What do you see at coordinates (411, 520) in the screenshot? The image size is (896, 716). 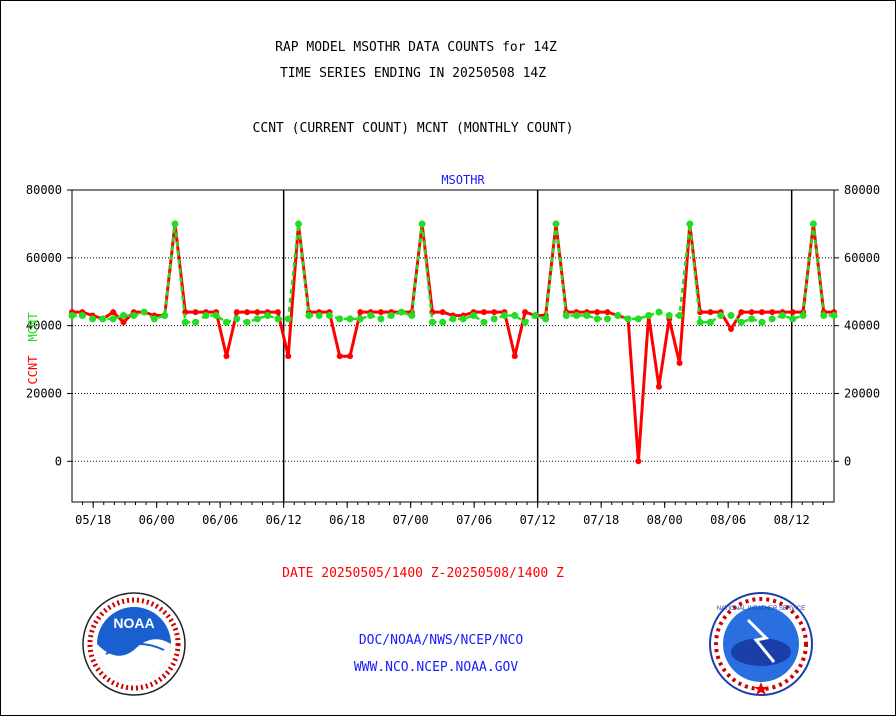 I see `x-tick-label: 07/00` at bounding box center [411, 520].